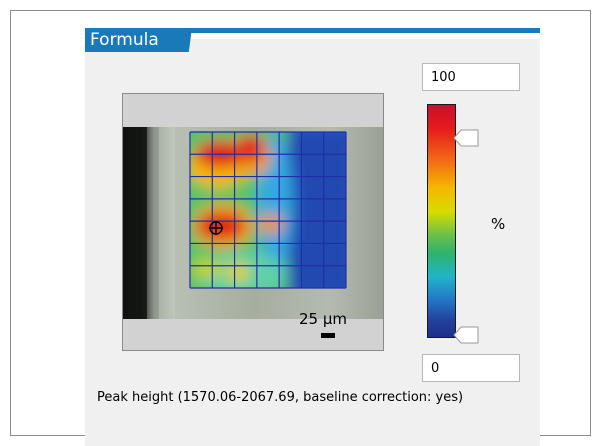 This screenshot has height=446, width=601. I want to click on crosshair-icon, so click(216, 228).